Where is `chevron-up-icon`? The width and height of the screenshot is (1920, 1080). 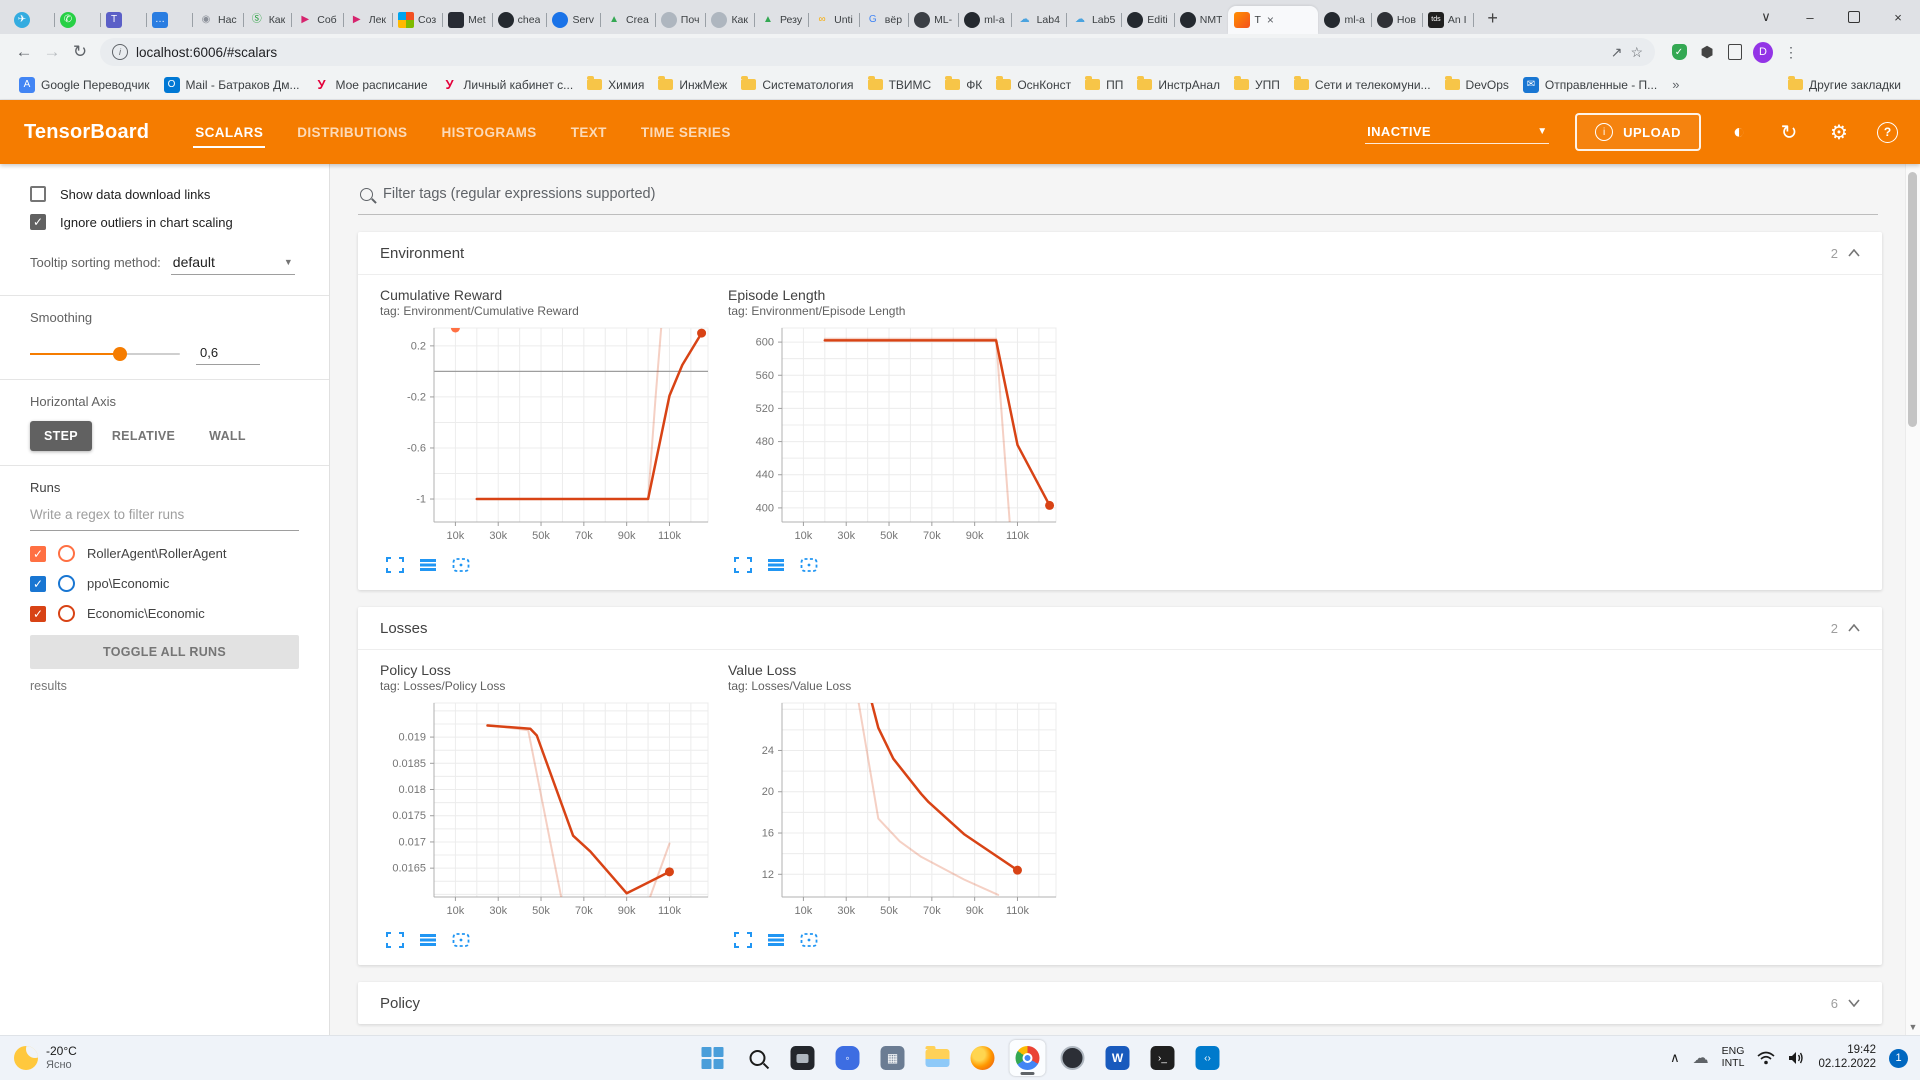
chevron-up-icon is located at coordinates (1854, 253).